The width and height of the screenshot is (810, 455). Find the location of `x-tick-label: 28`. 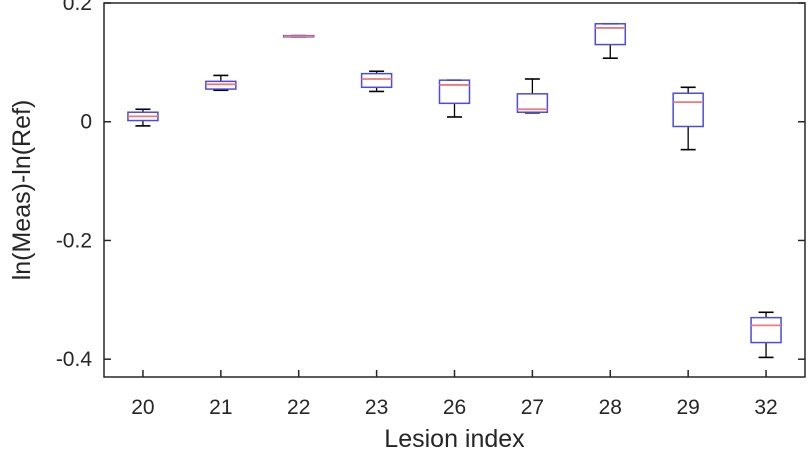

x-tick-label: 28 is located at coordinates (610, 407).